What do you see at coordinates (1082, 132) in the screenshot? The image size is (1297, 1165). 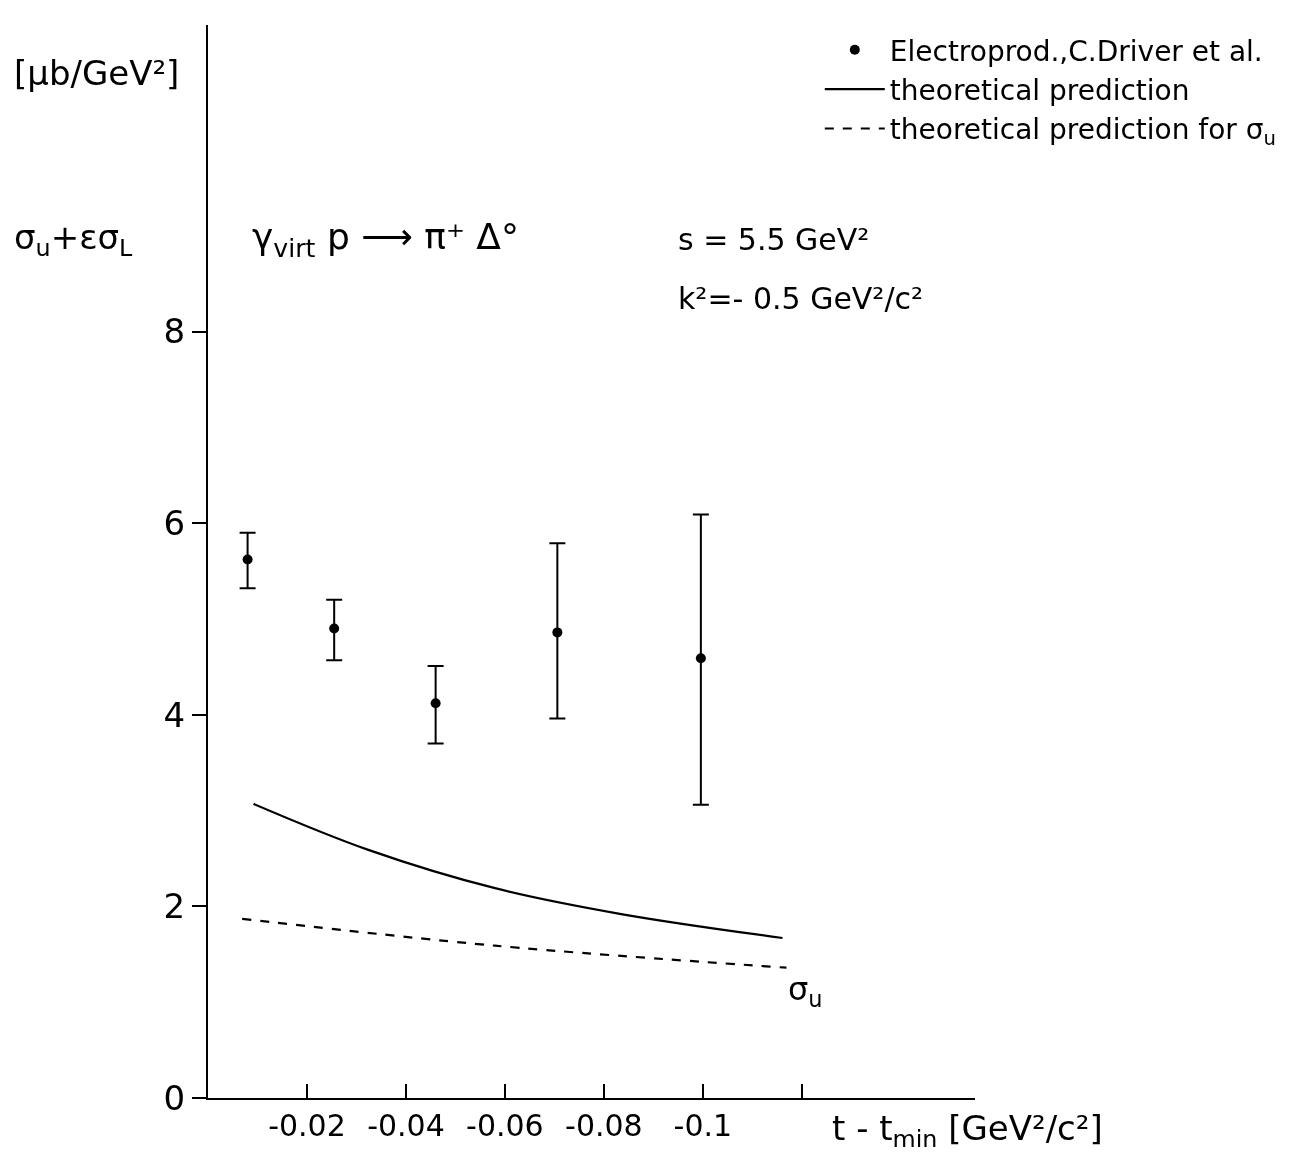 I see `legend-label: theoretical prediction for σ$_{u}$` at bounding box center [1082, 132].